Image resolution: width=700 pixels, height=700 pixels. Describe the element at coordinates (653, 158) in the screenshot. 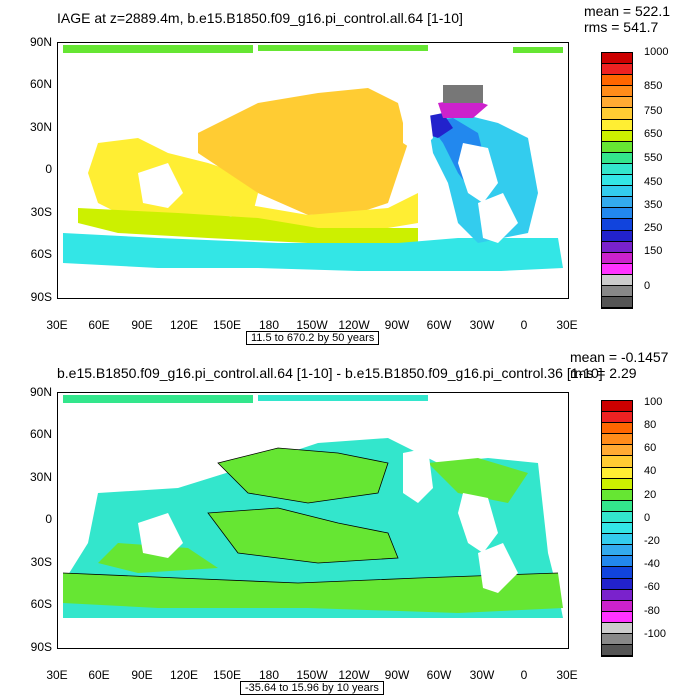

I see `colorbar-label: 550` at that location.